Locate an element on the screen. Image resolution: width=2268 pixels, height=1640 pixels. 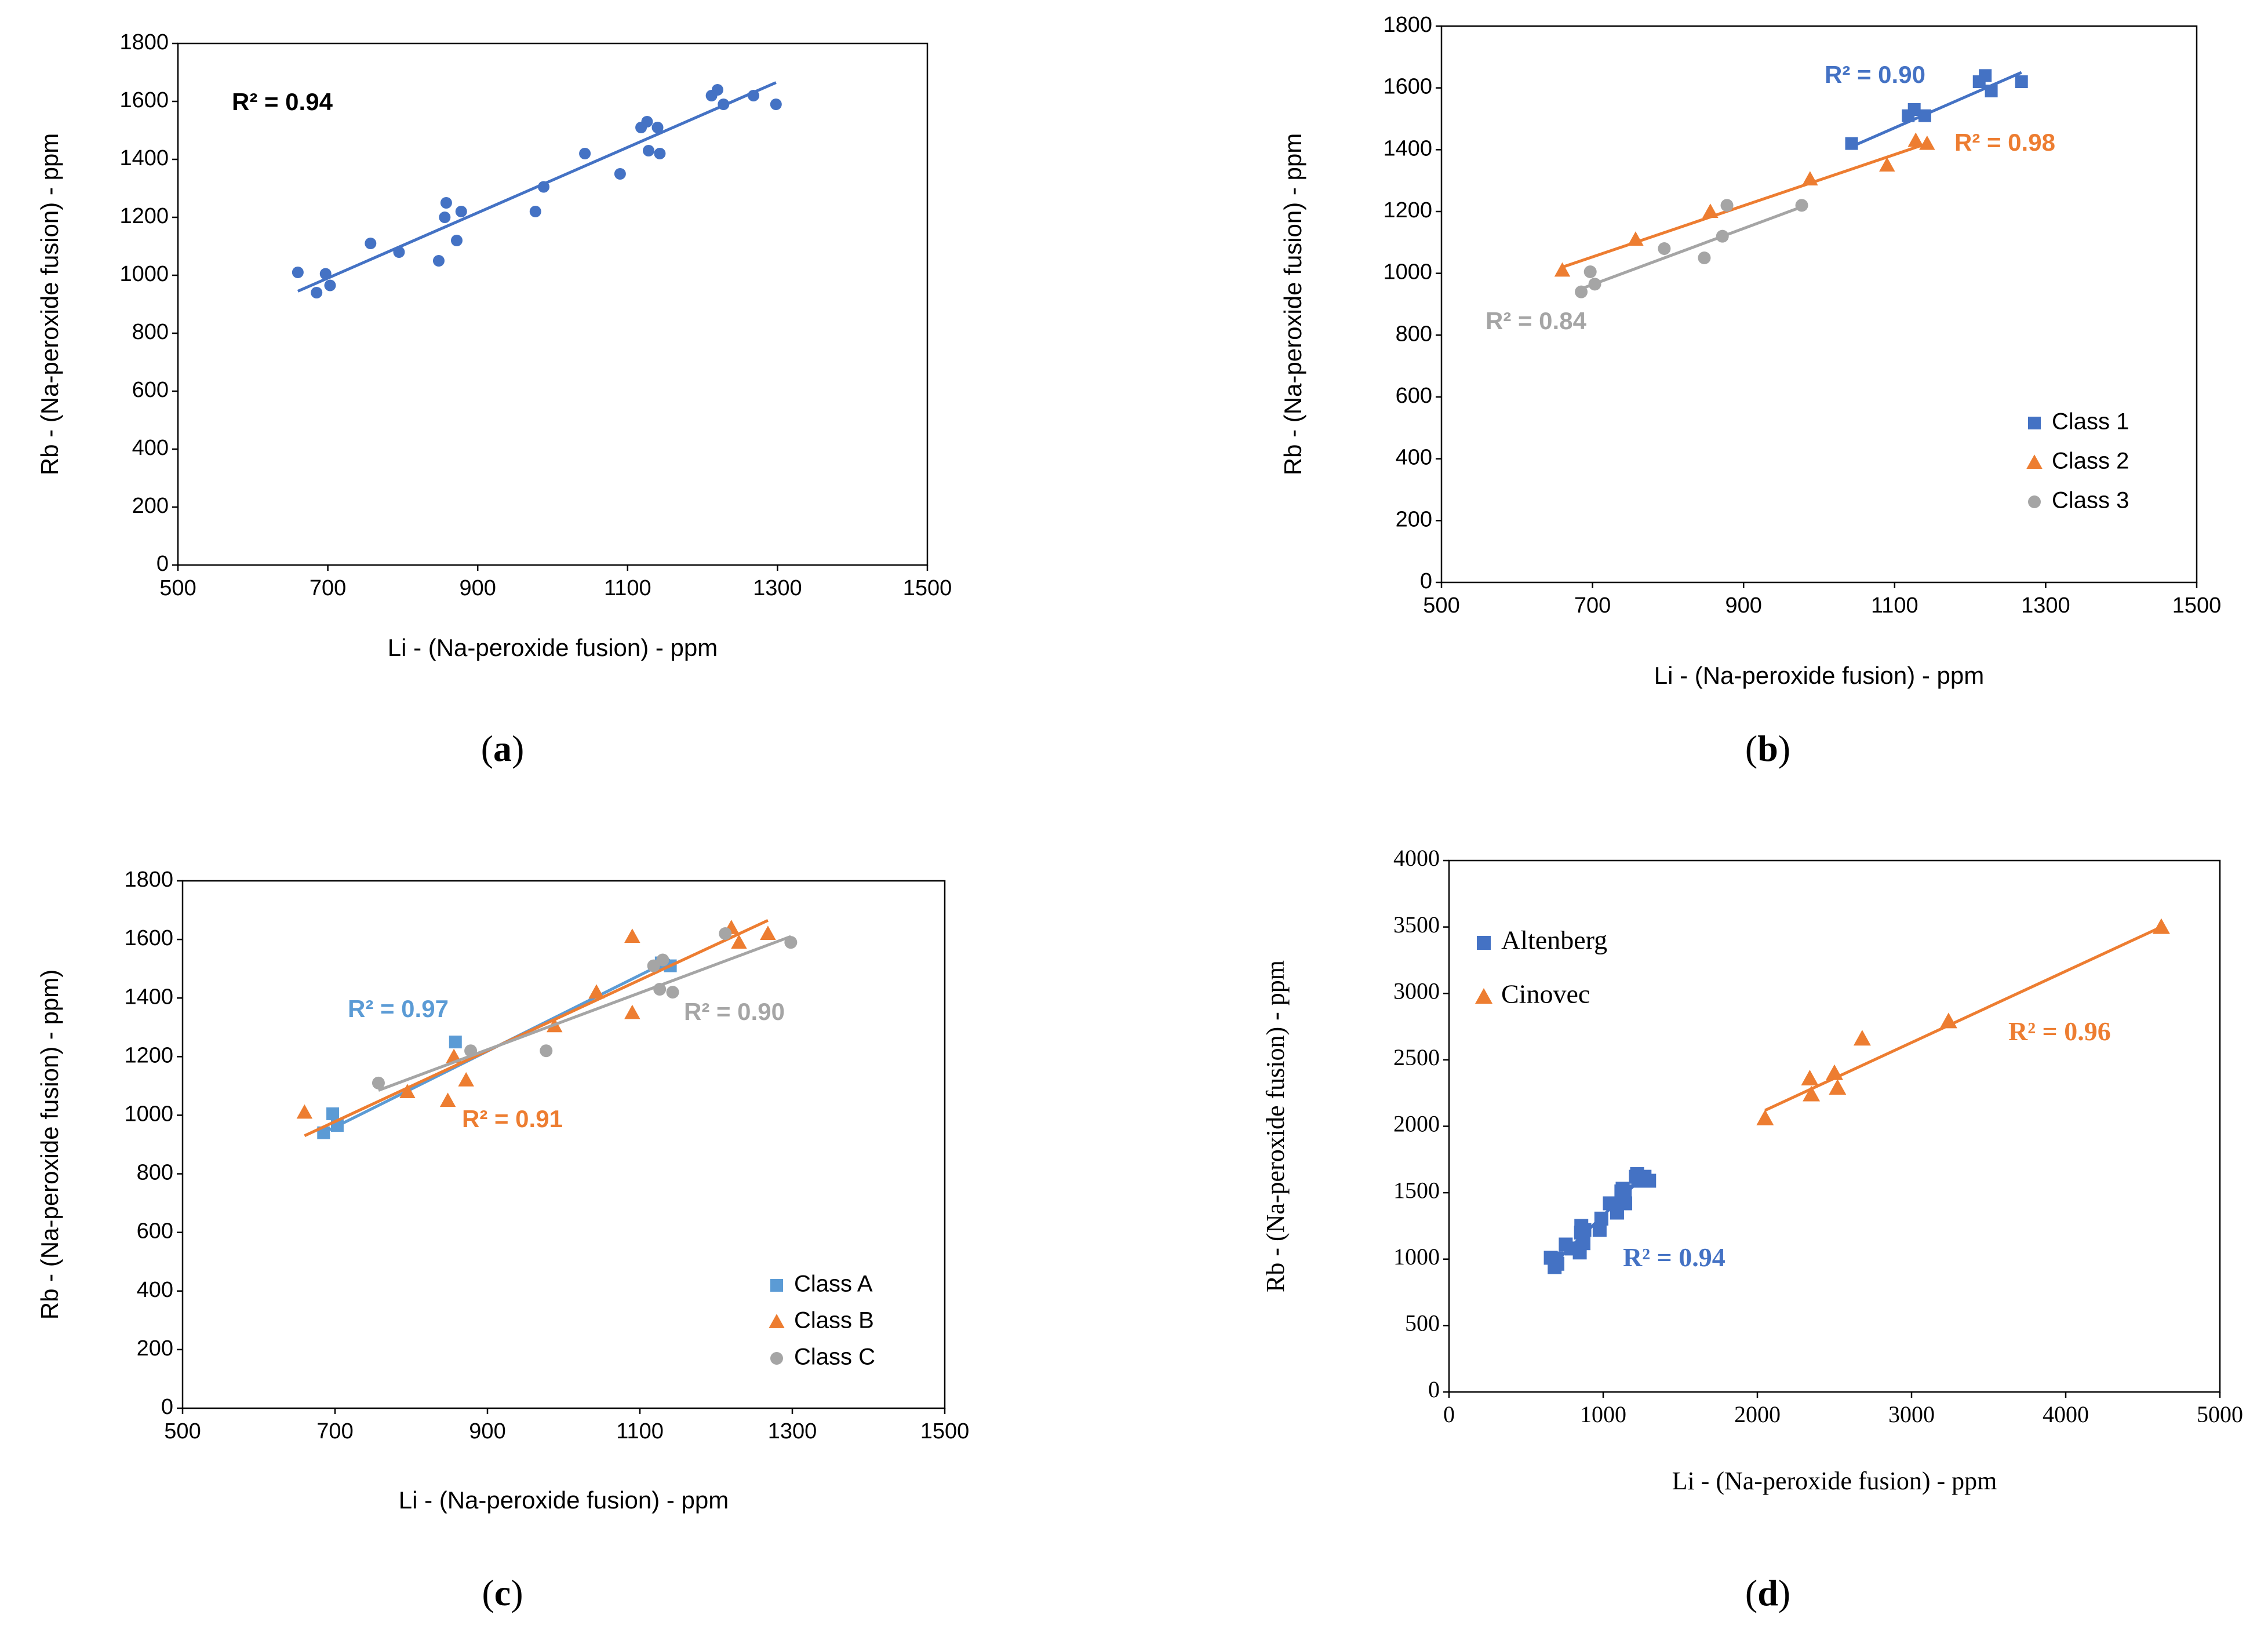
panel-caption: (d) is located at coordinates (1767, 1592).